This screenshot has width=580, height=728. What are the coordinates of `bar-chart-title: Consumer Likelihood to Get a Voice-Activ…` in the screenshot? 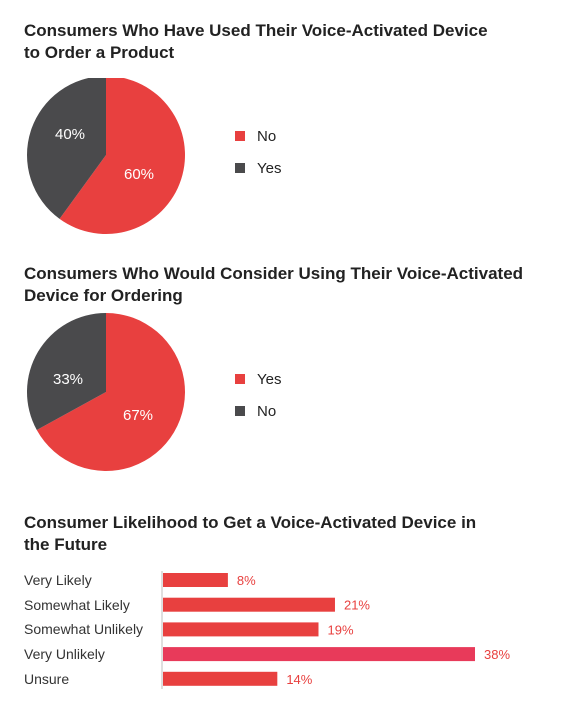 It's located at (289, 534).